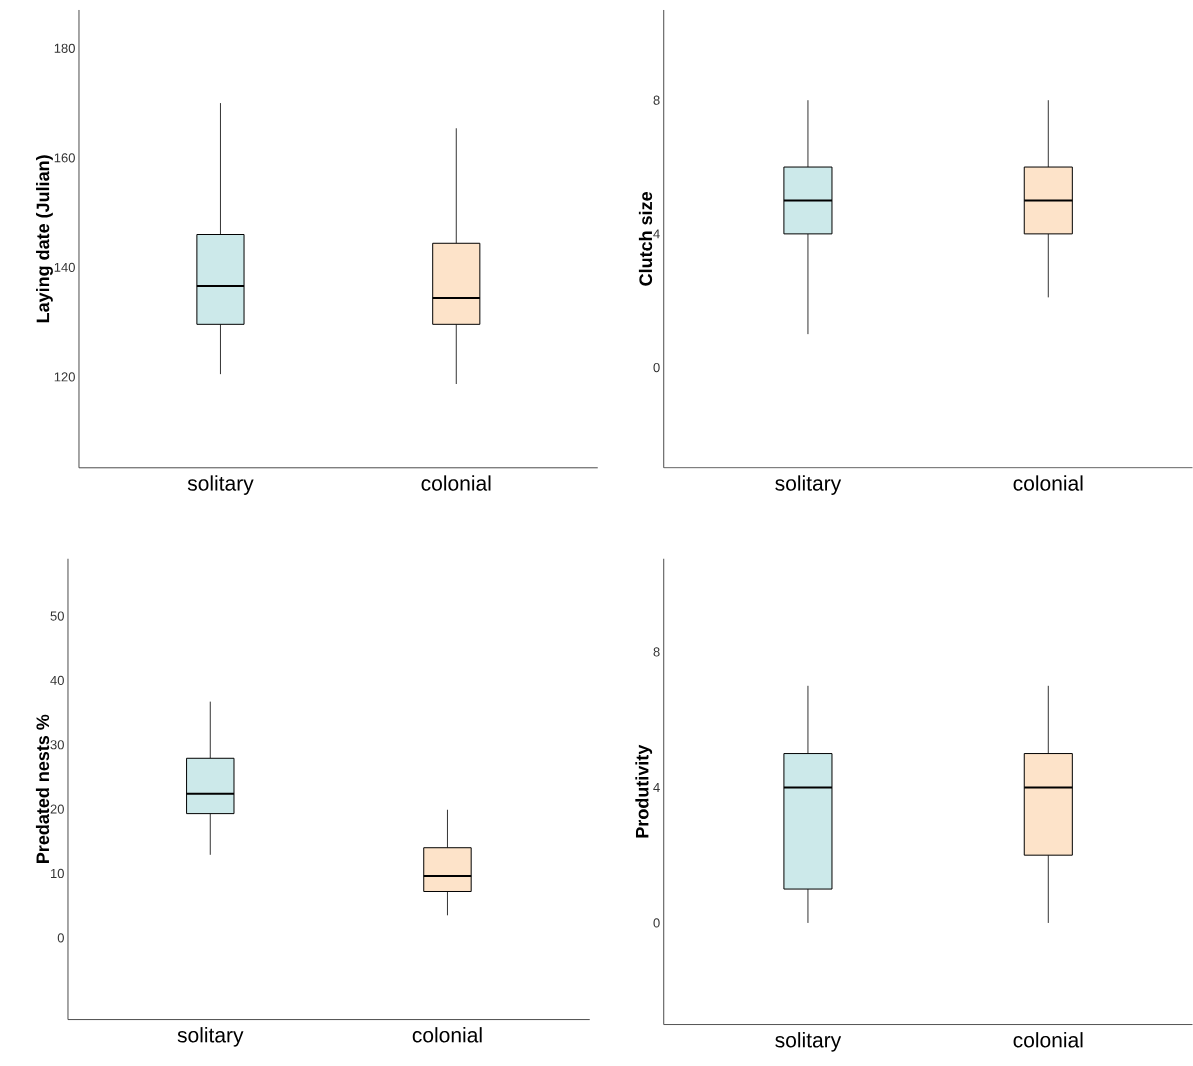 Image resolution: width=1193 pixels, height=1066 pixels. What do you see at coordinates (57, 616) in the screenshot?
I see `y-tick-label: 50` at bounding box center [57, 616].